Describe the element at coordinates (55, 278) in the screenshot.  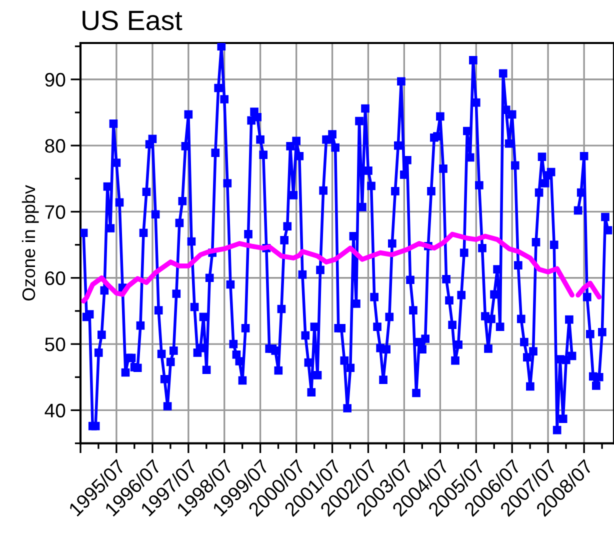
I see `y-tick-label: 60` at that location.